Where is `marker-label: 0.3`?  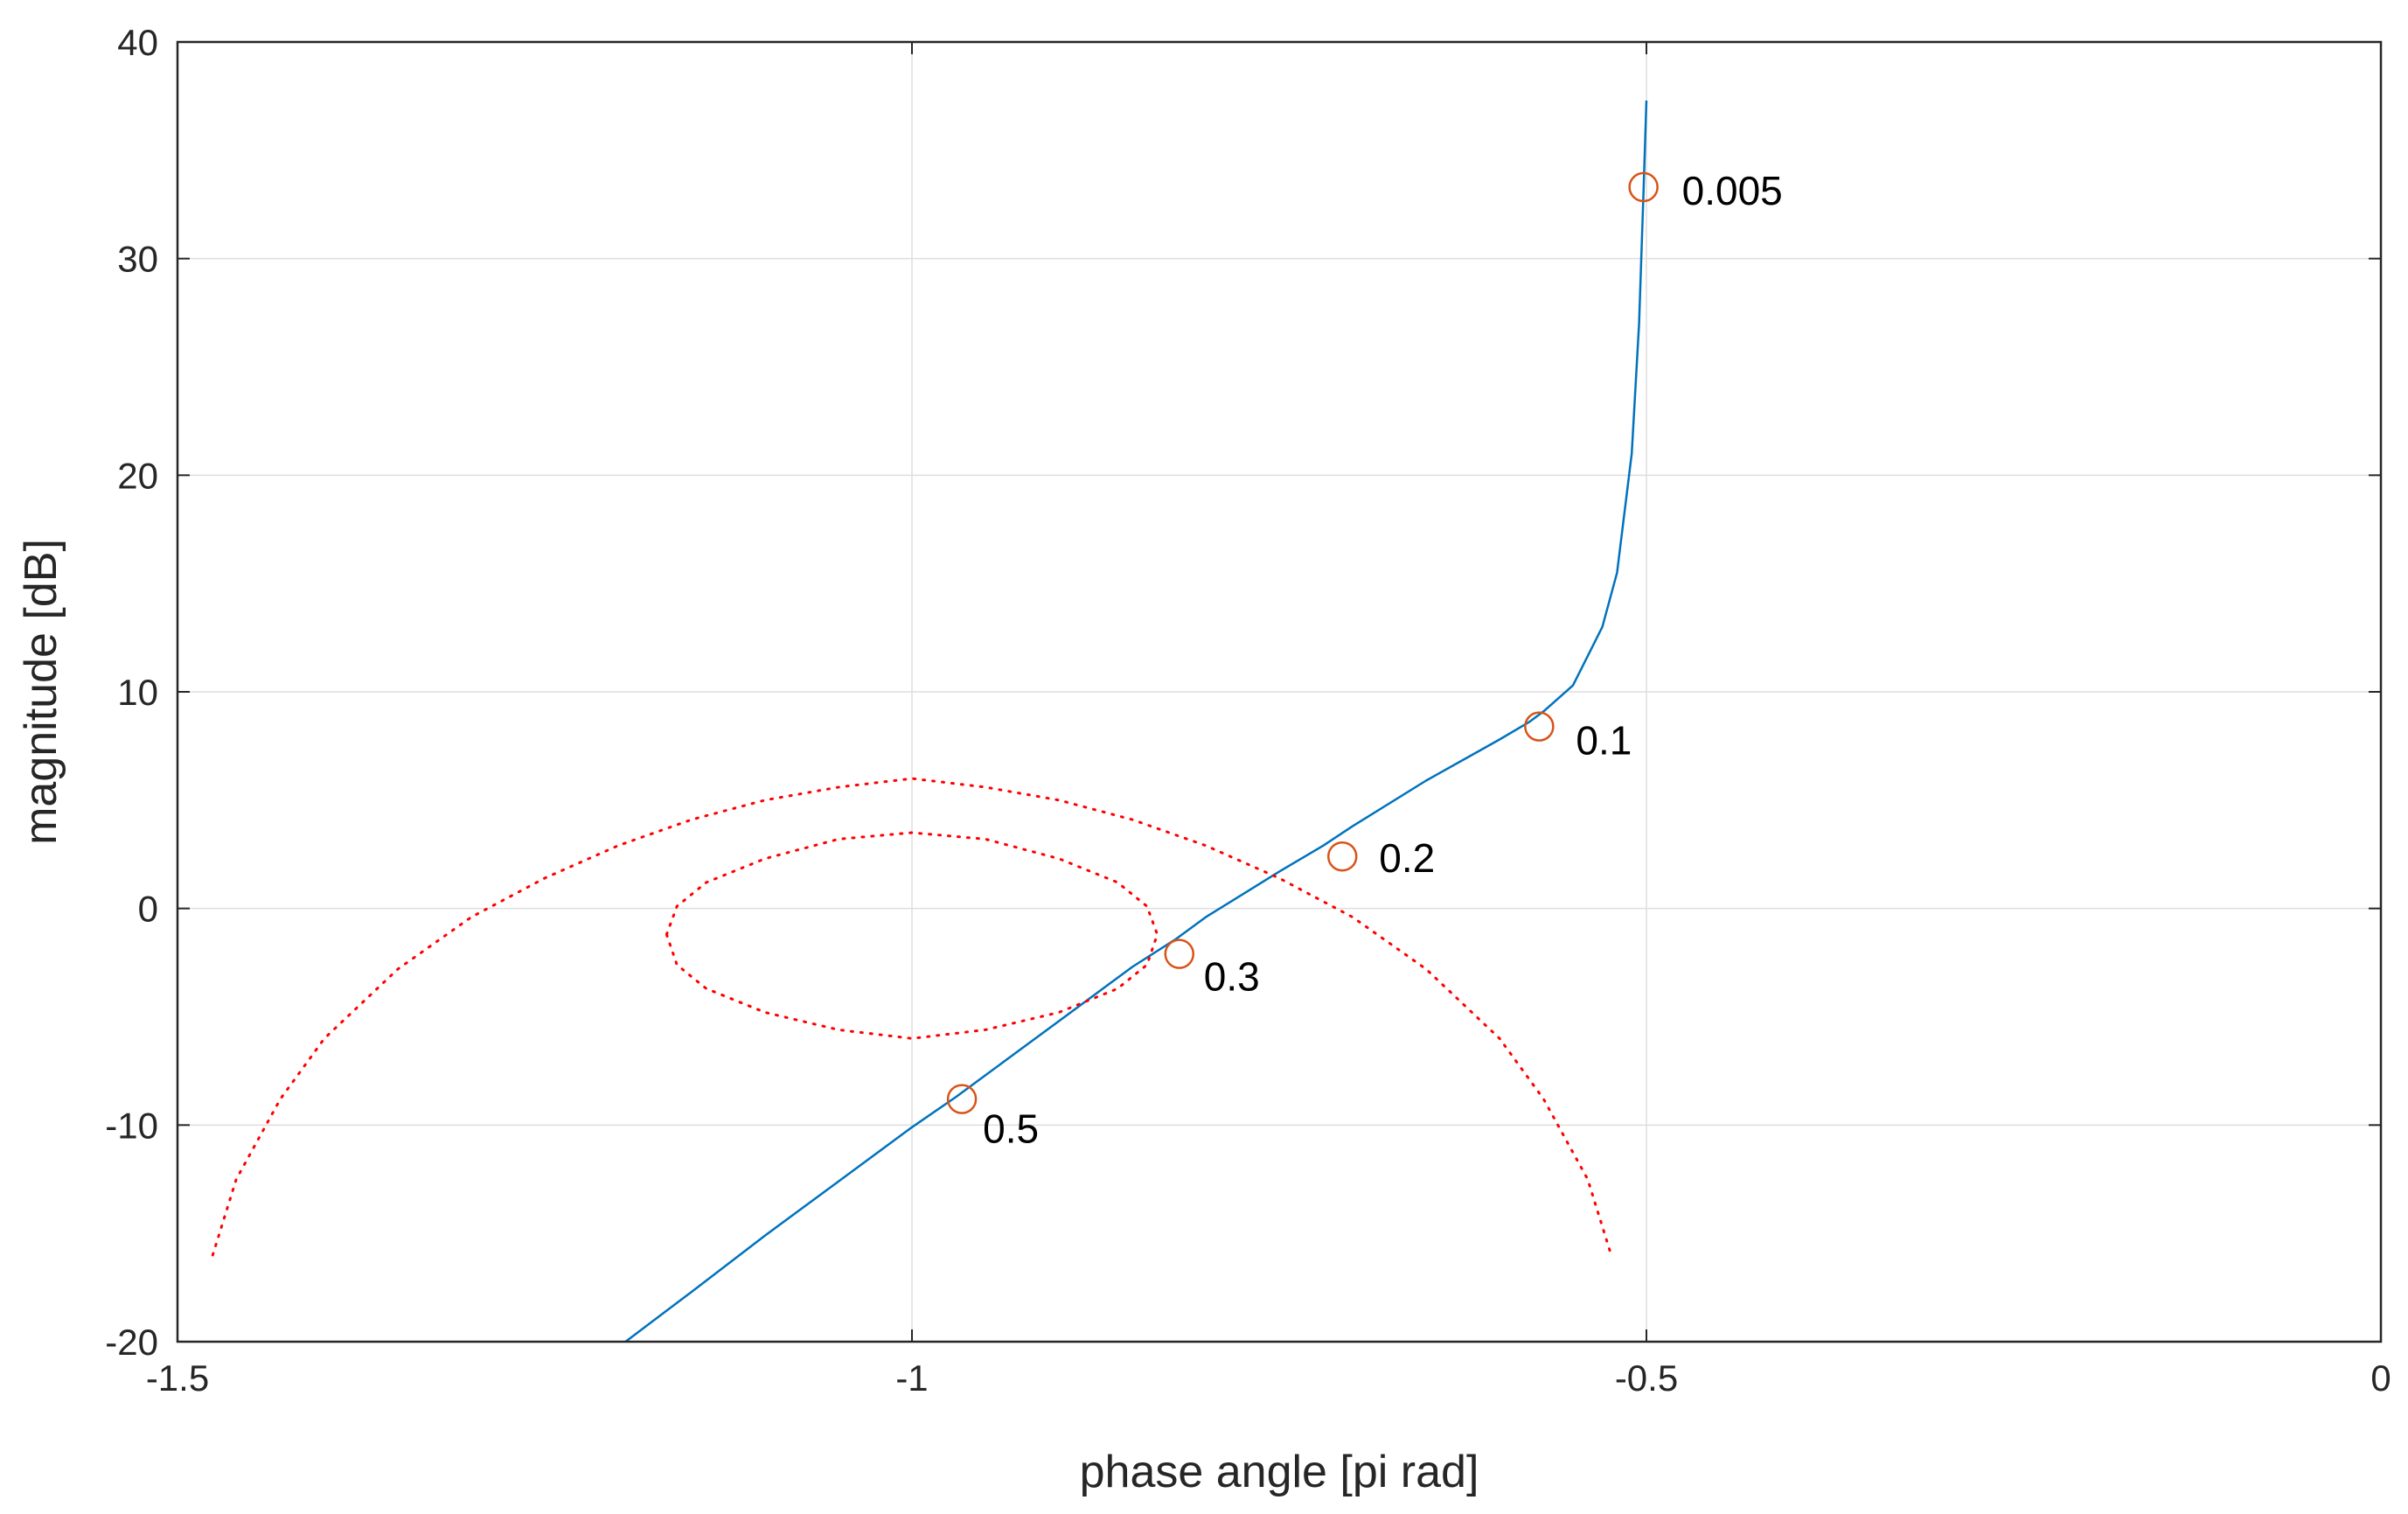
marker-label: 0.3 is located at coordinates (1232, 977).